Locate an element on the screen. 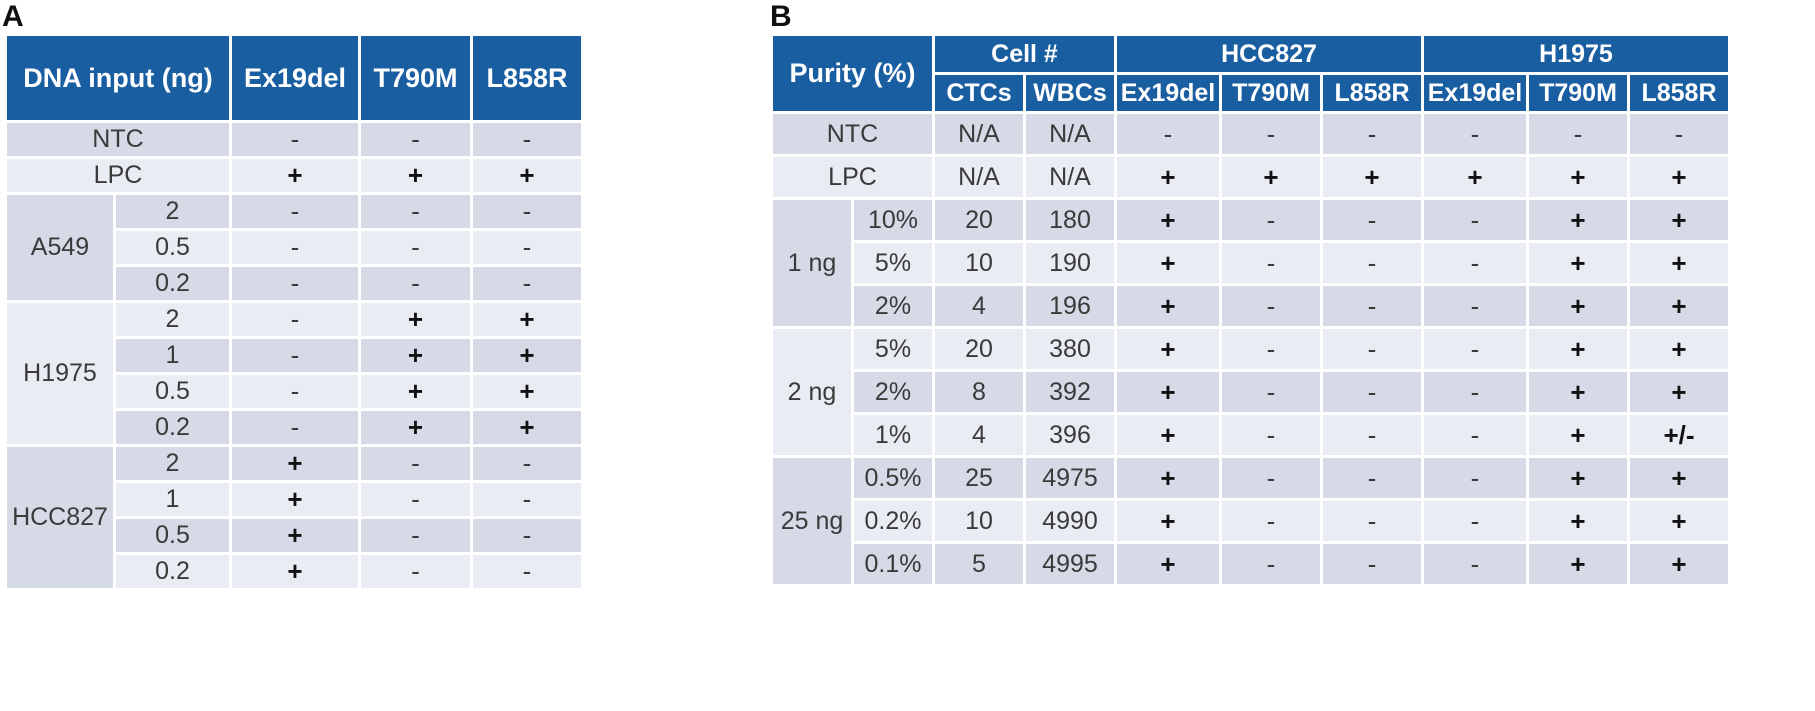  header-hcc827-t790m: T790M is located at coordinates (1271, 93).